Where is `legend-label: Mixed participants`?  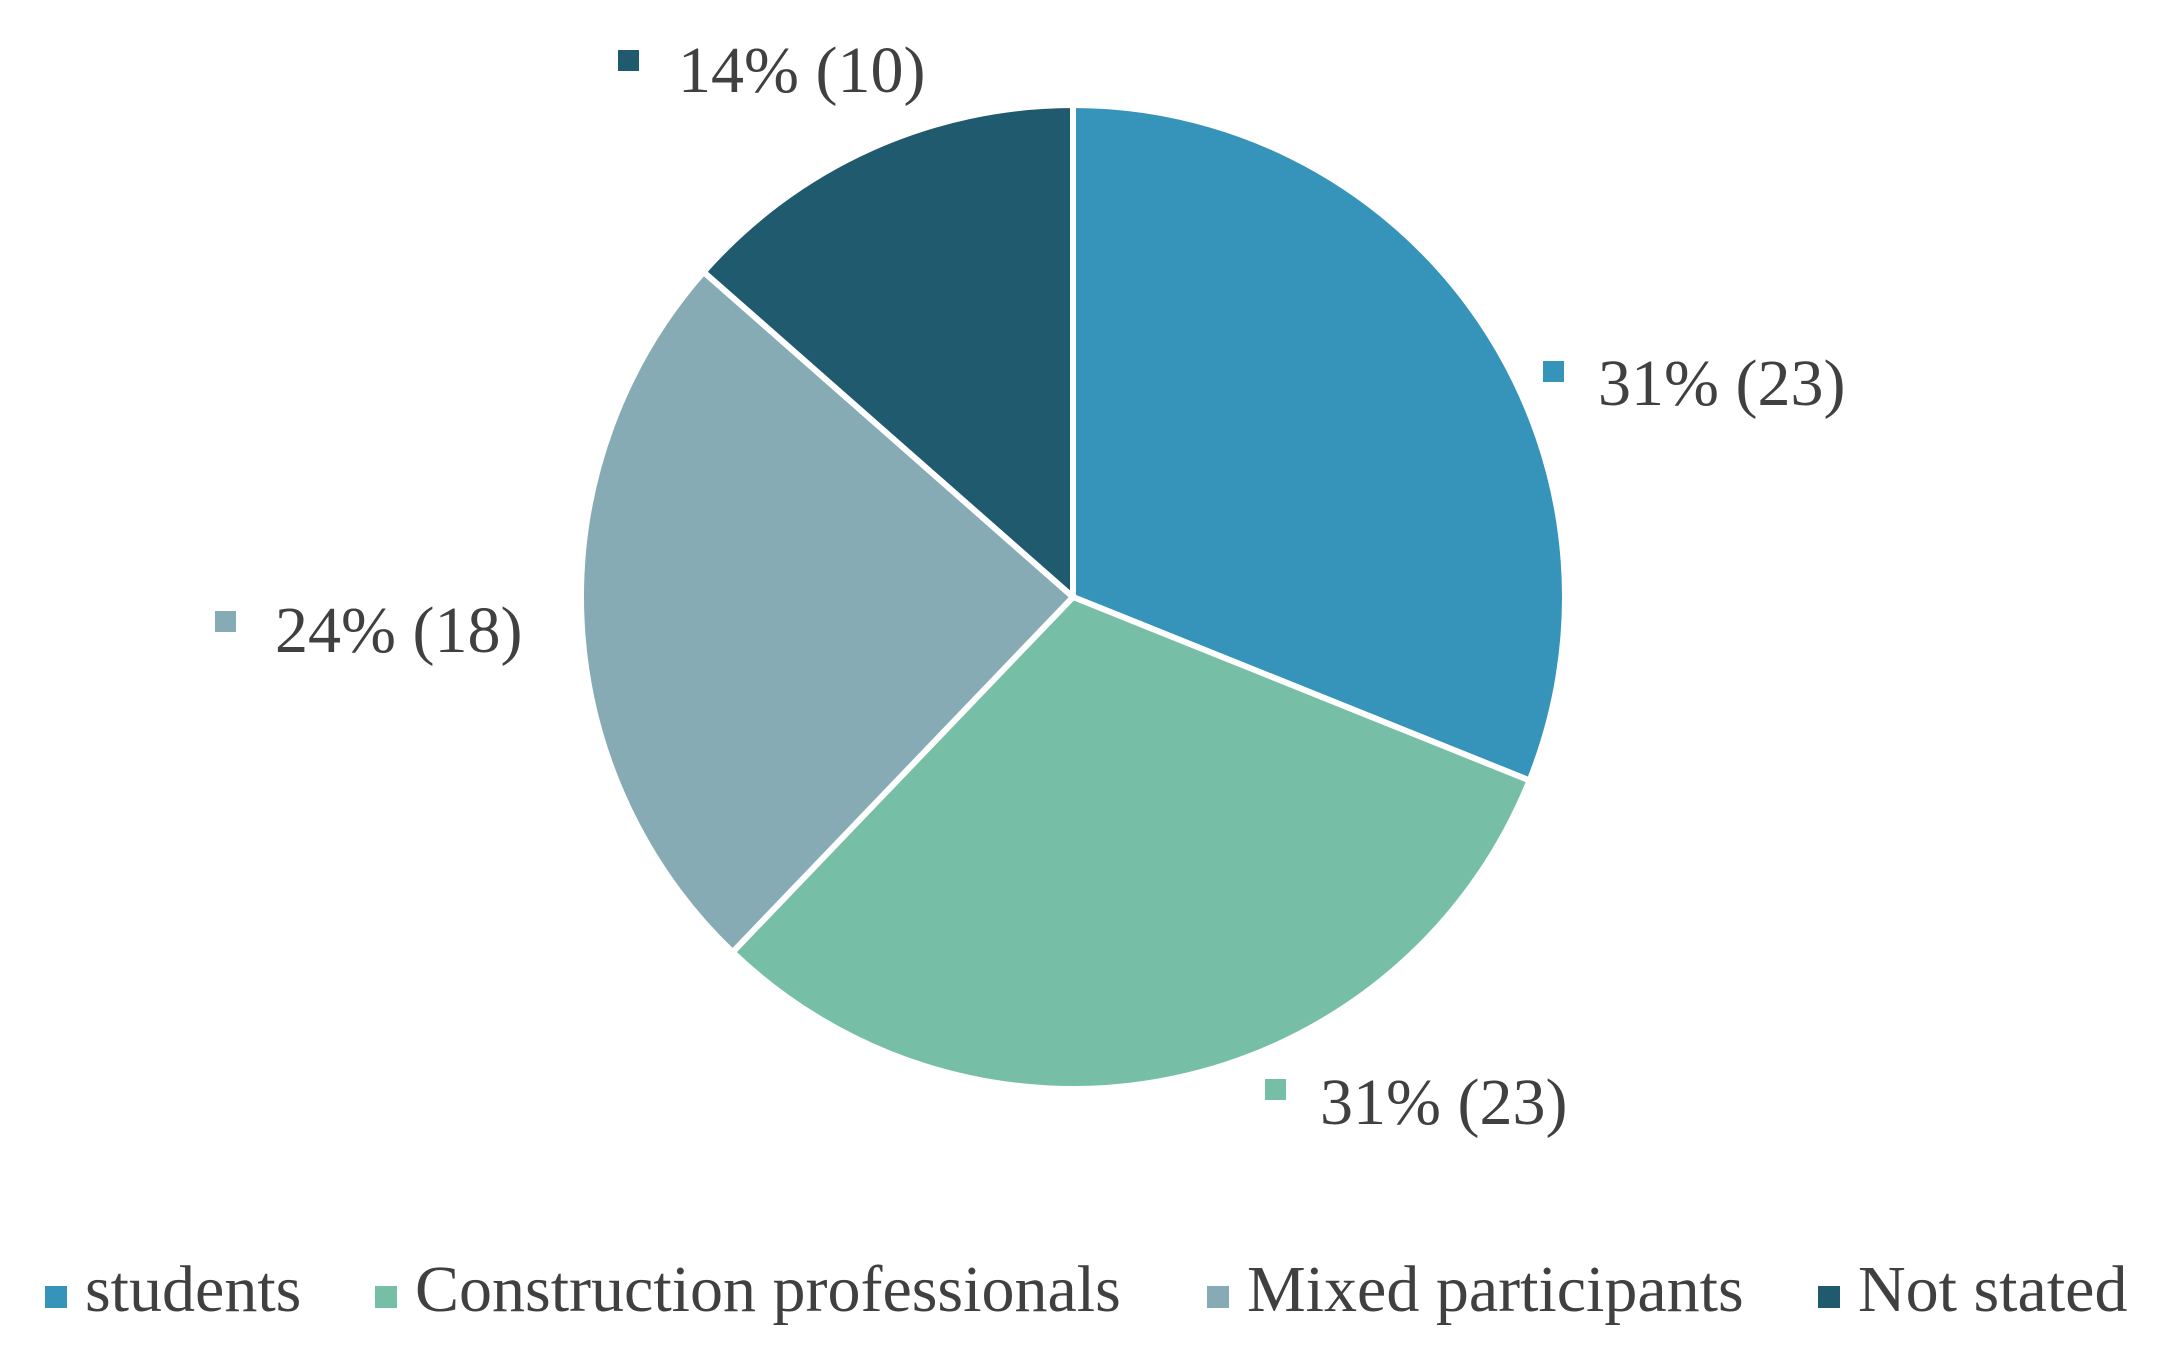
legend-label: Mixed participants is located at coordinates (1495, 1289).